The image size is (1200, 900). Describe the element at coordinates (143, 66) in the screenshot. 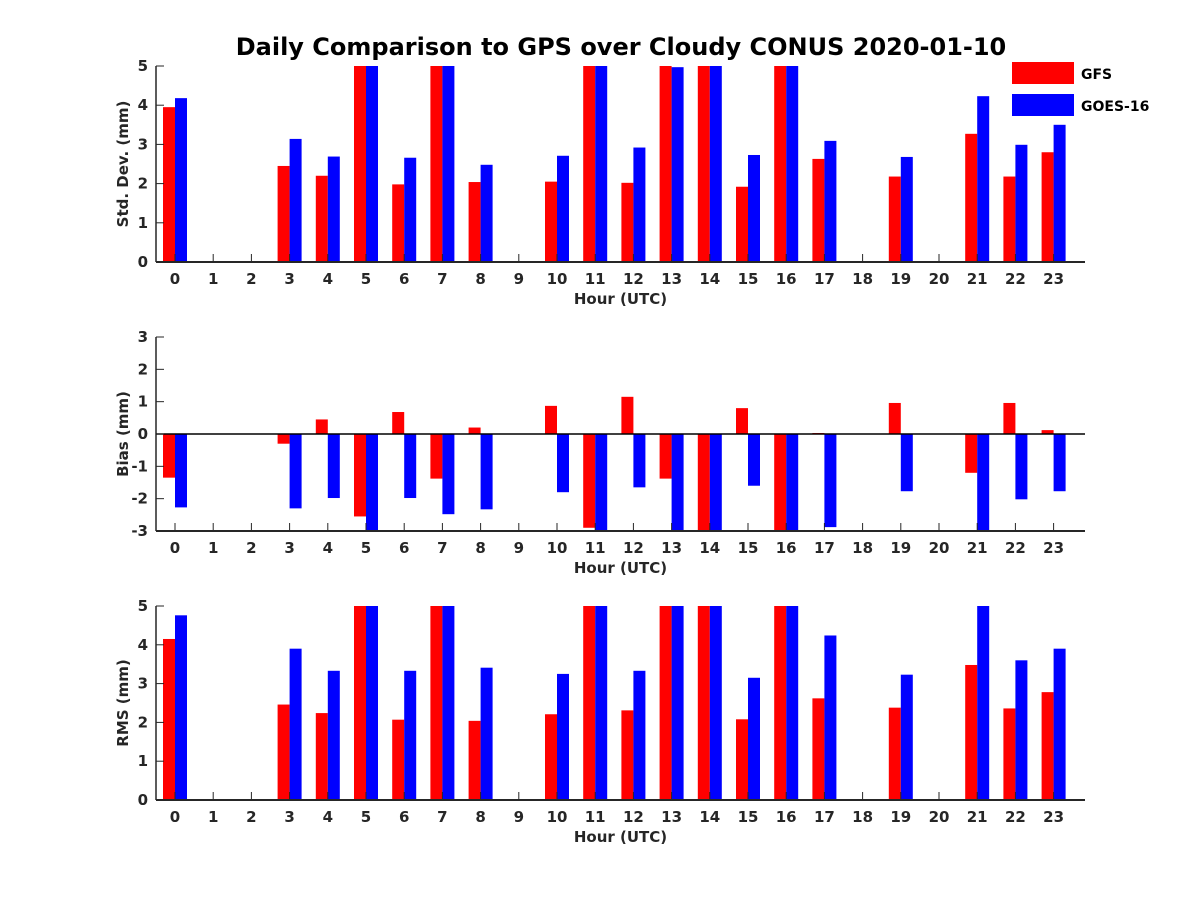

I see `std-dev-ytick-label: 5` at that location.